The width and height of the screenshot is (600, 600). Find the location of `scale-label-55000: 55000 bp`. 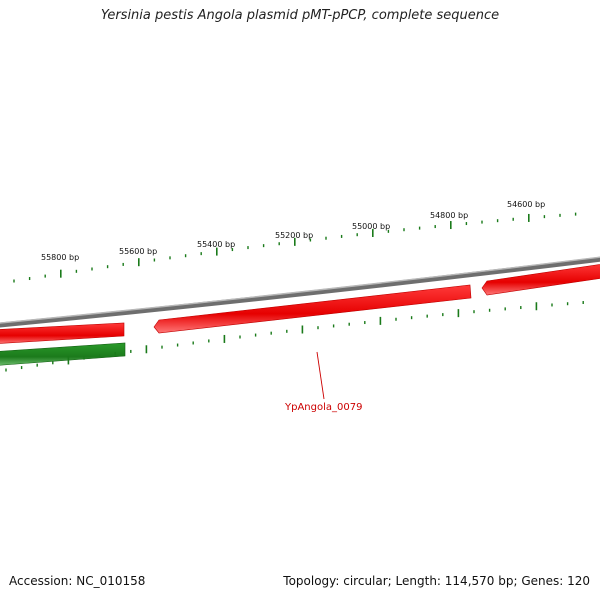

scale-label-55000: 55000 bp is located at coordinates (371, 226).